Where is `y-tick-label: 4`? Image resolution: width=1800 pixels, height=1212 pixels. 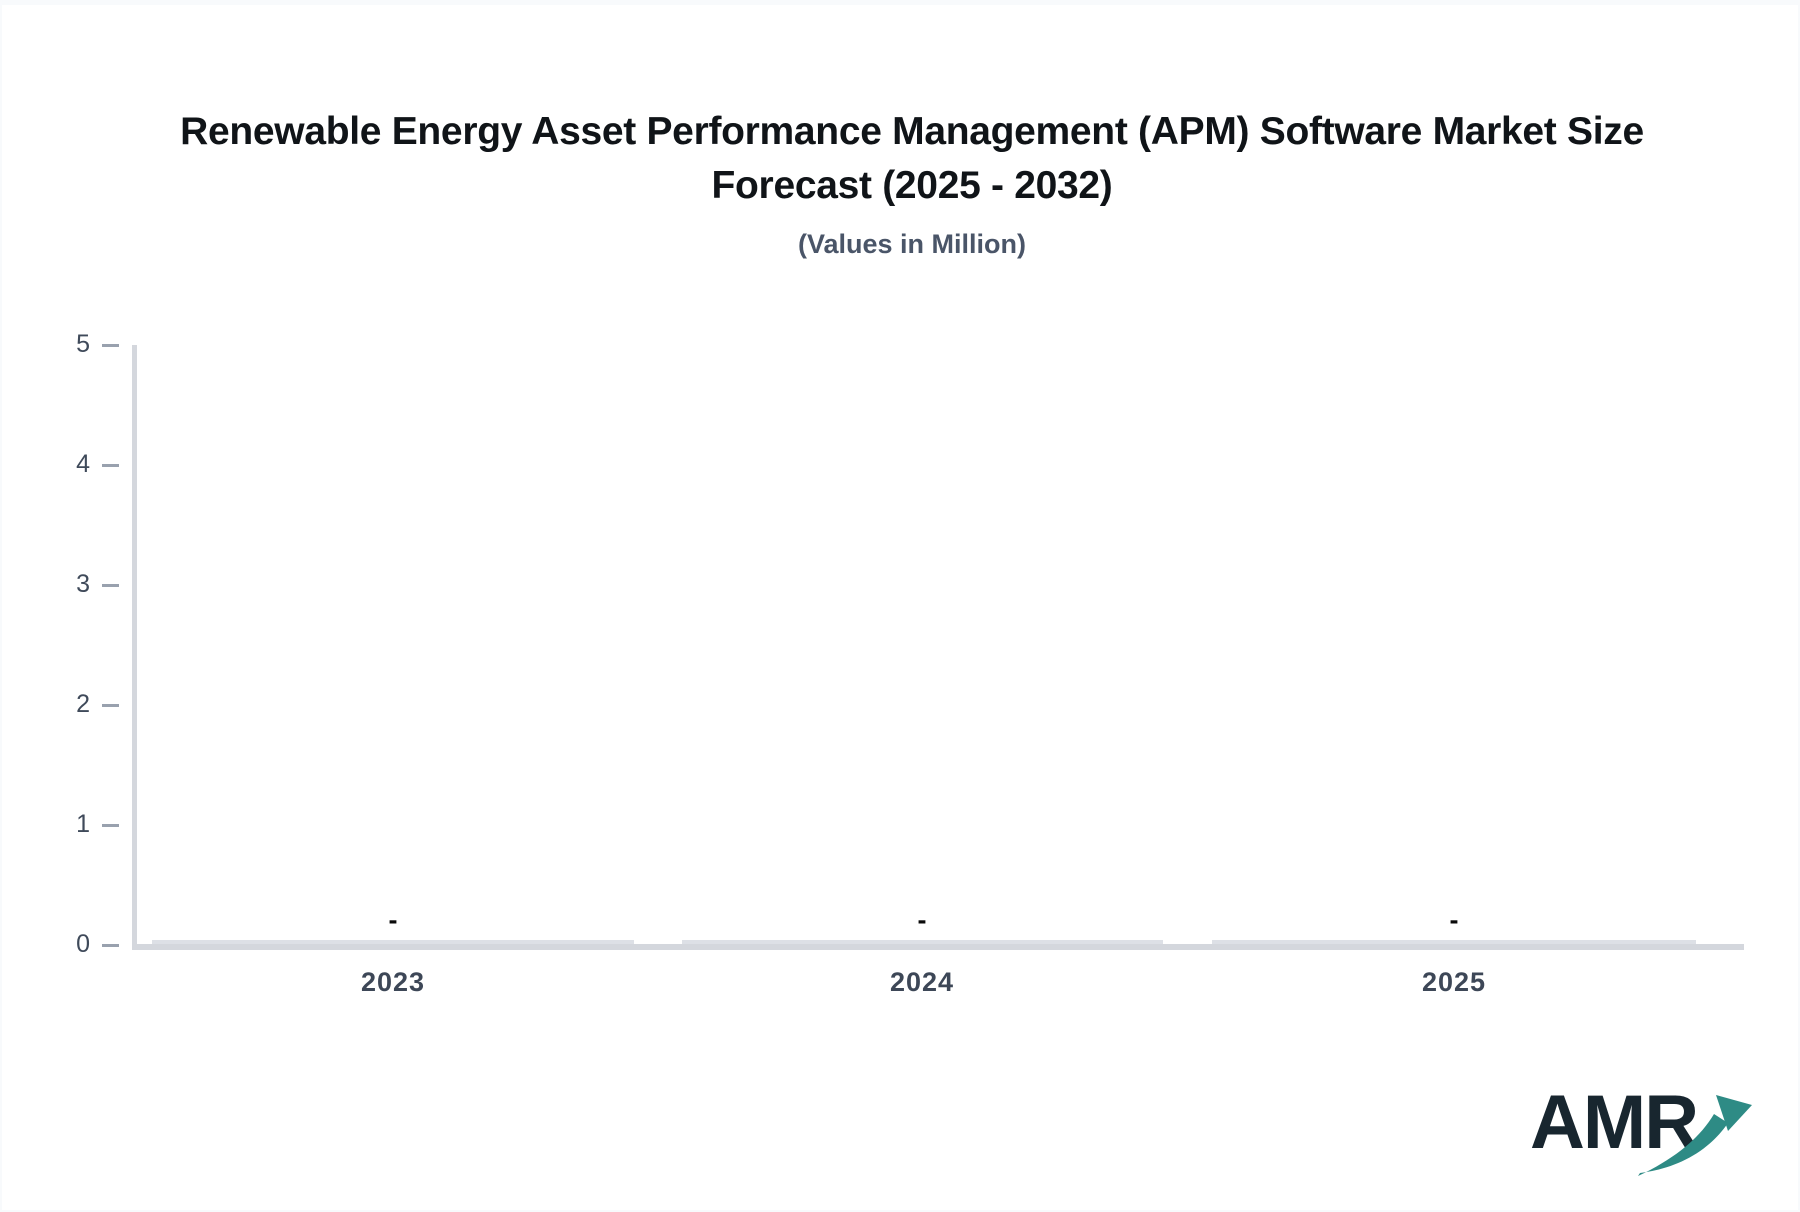 y-tick-label: 4 is located at coordinates (83, 464).